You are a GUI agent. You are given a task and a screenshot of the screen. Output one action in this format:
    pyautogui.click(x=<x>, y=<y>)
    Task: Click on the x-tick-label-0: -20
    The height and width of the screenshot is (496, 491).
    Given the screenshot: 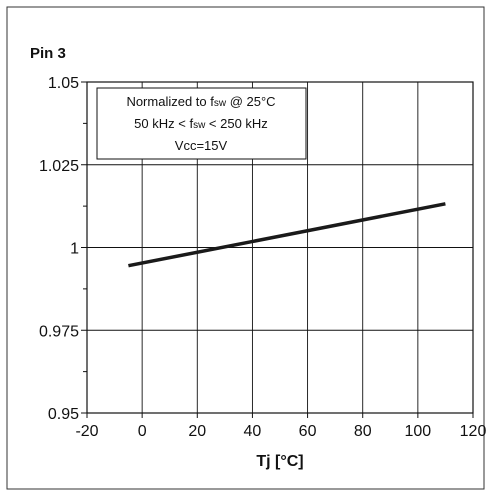 What is the action you would take?
    pyautogui.click(x=86, y=431)
    